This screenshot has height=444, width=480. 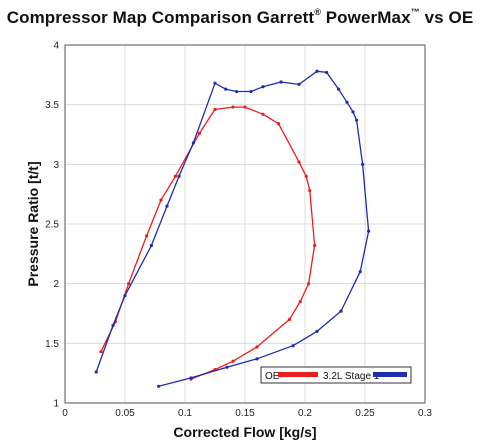 I want to click on registered-mark: ®, so click(x=317, y=12).